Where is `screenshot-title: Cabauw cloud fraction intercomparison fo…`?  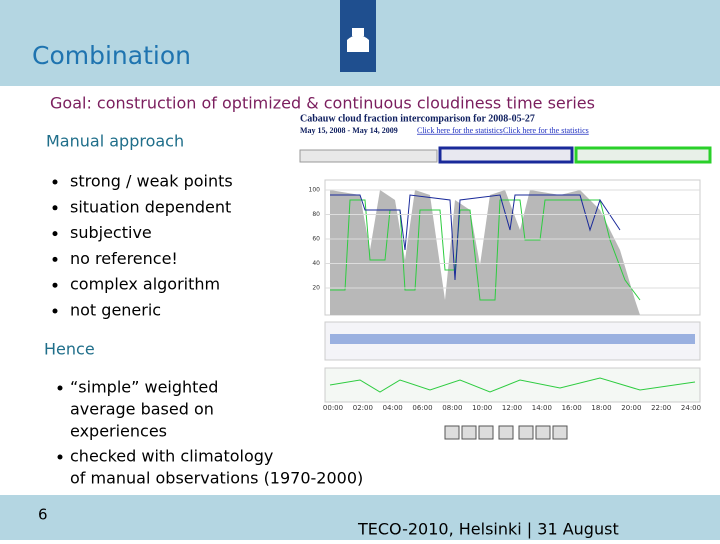 screenshot-title: Cabauw cloud fraction intercomparison fo… is located at coordinates (417, 118).